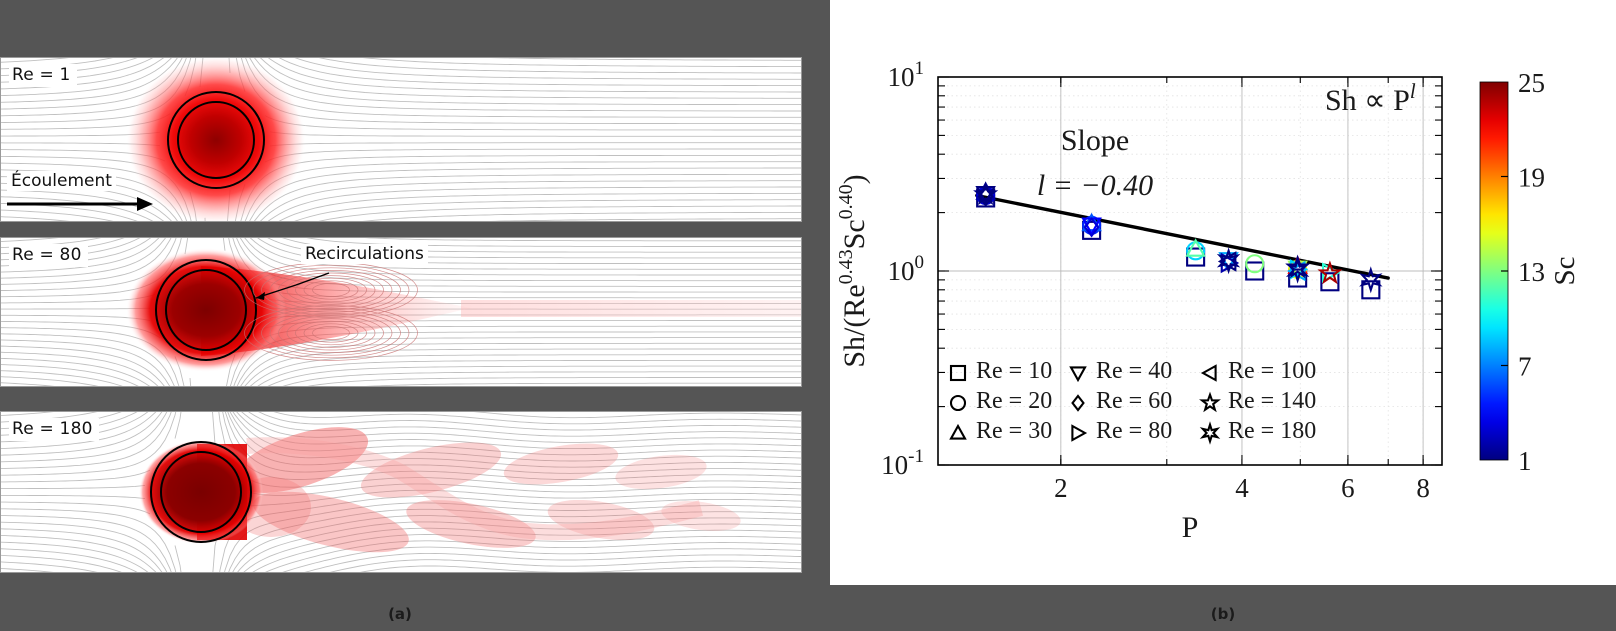 The height and width of the screenshot is (631, 1616). What do you see at coordinates (1272, 431) in the screenshot?
I see `legend-label-180: Re = 180` at bounding box center [1272, 431].